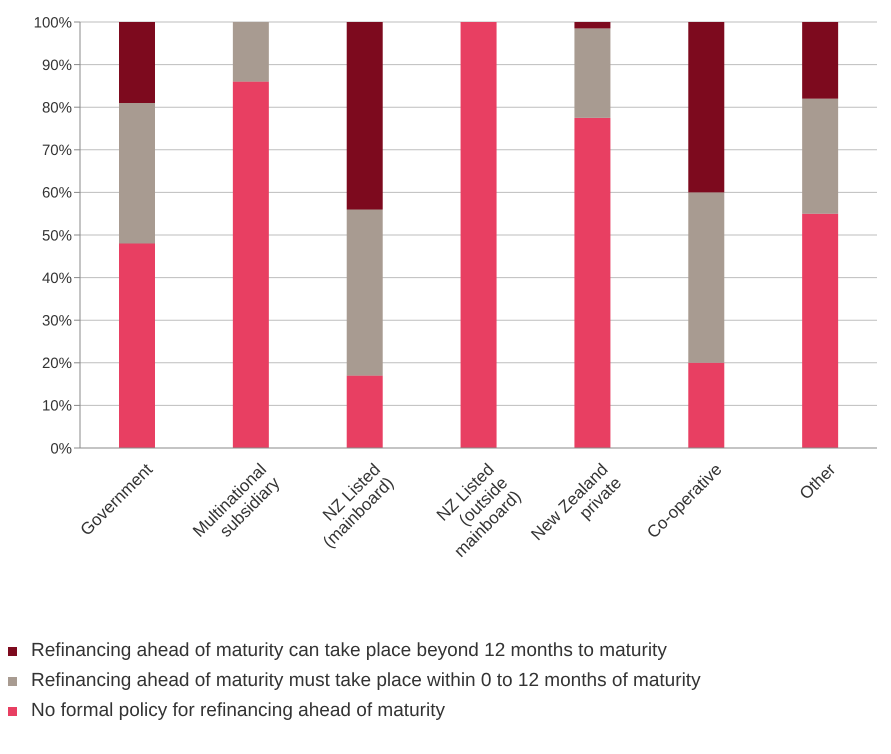 This screenshot has width=891, height=754. What do you see at coordinates (57, 108) in the screenshot?
I see `y-tick-label: 80%` at bounding box center [57, 108].